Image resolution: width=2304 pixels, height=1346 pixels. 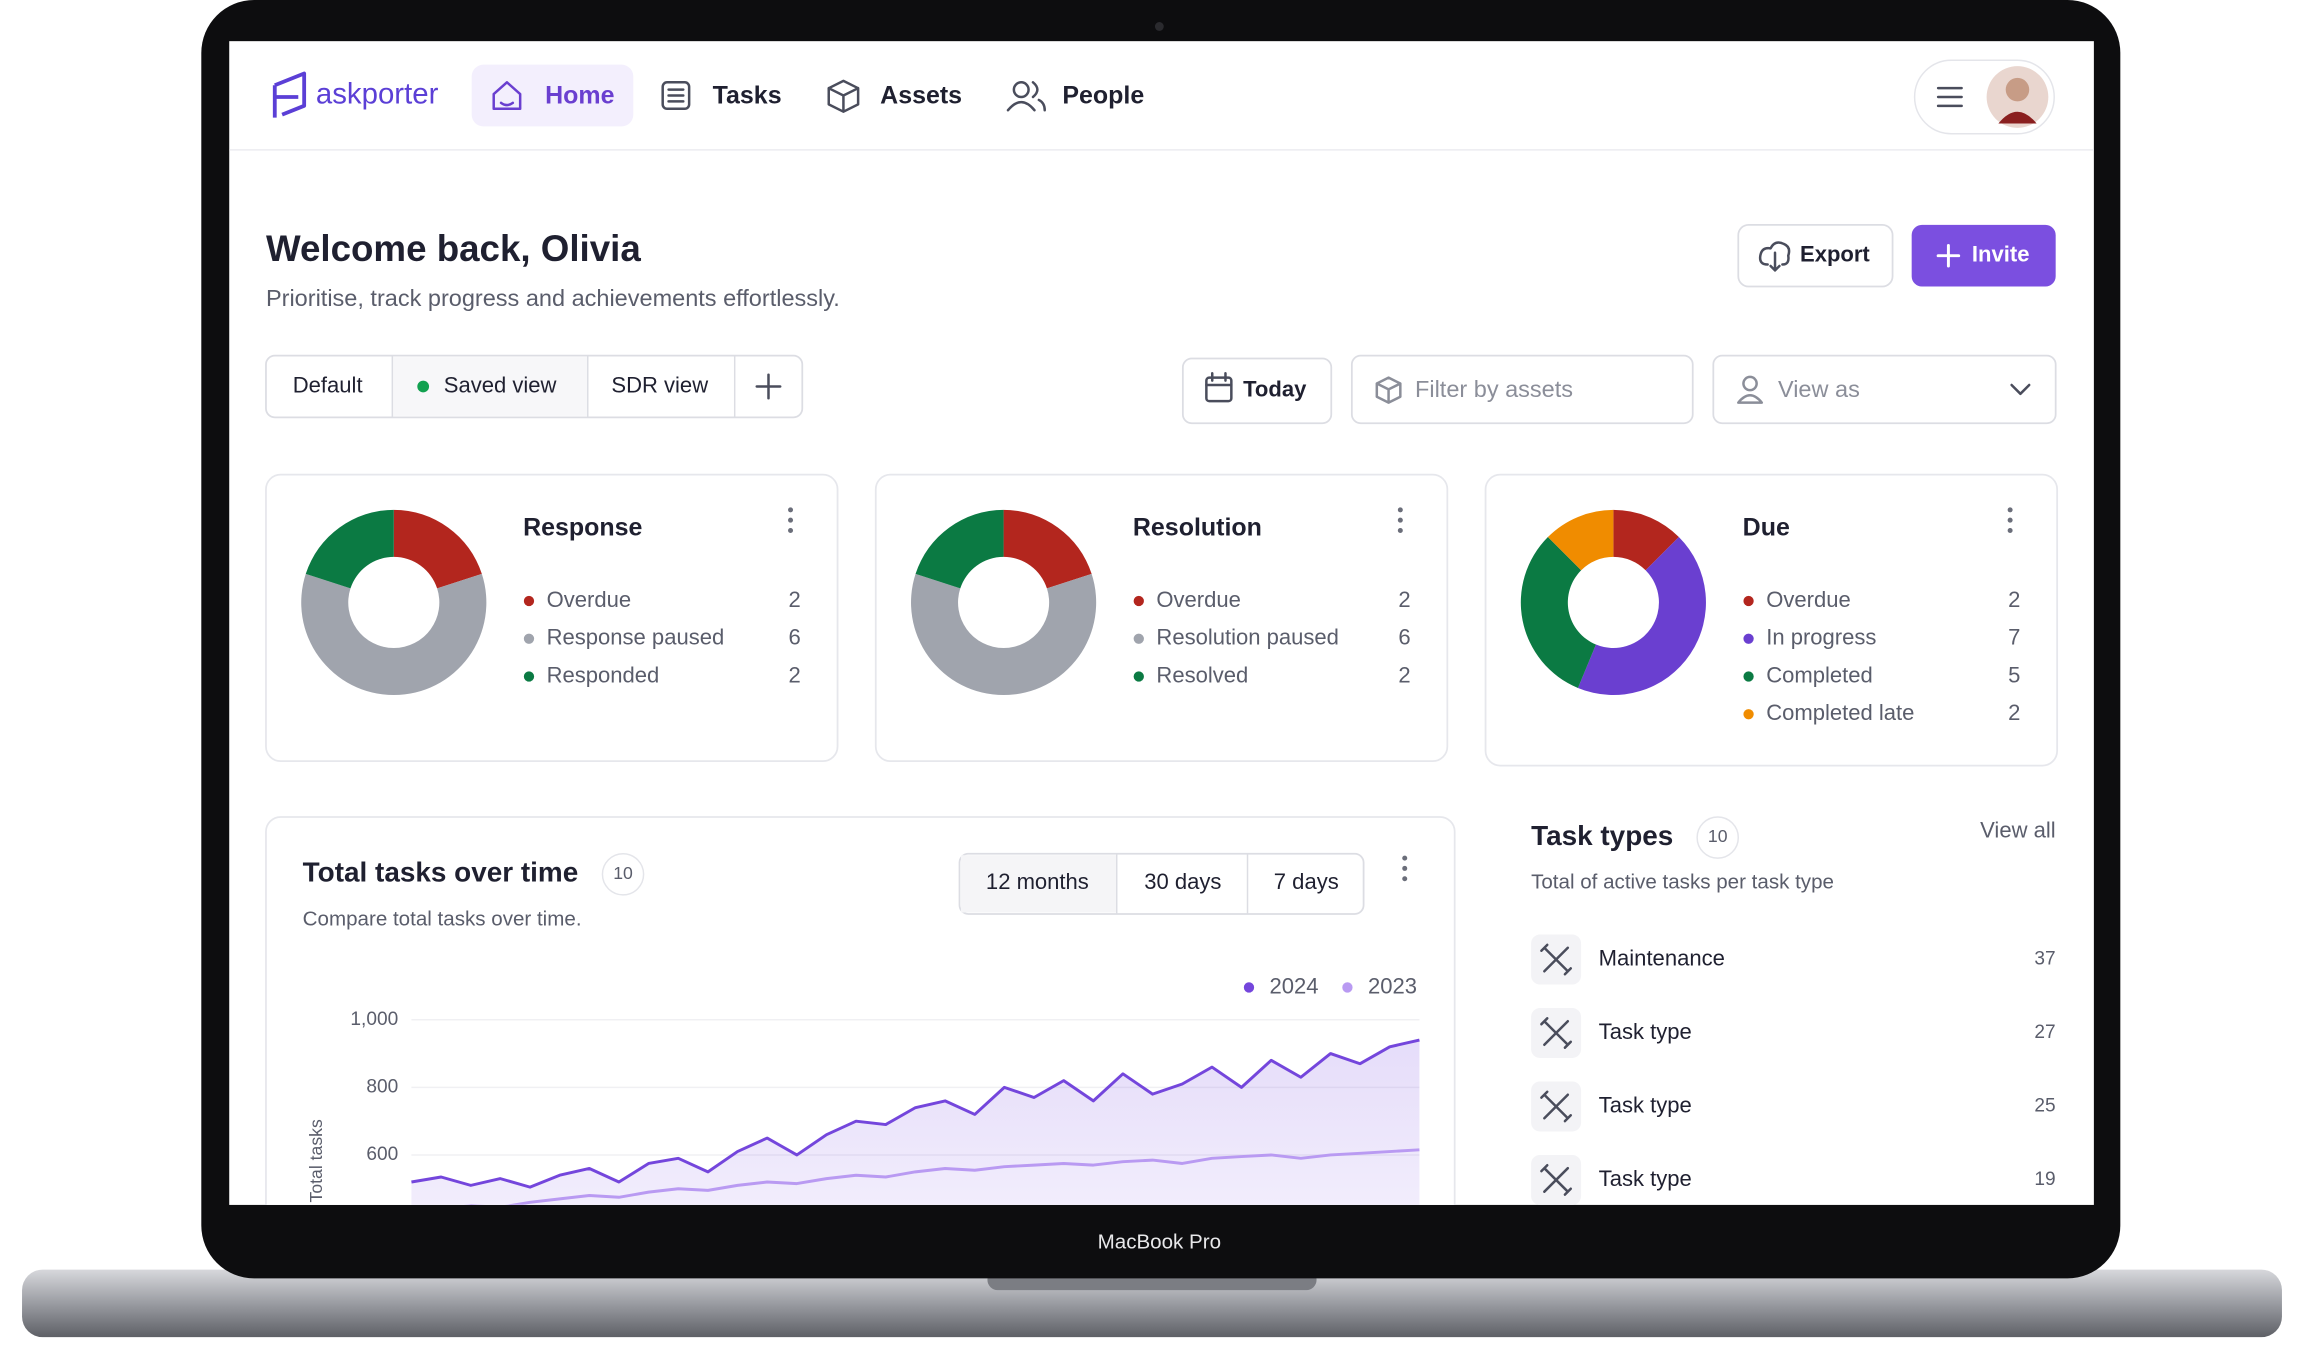 I want to click on nav-item: Assets, so click(x=921, y=96).